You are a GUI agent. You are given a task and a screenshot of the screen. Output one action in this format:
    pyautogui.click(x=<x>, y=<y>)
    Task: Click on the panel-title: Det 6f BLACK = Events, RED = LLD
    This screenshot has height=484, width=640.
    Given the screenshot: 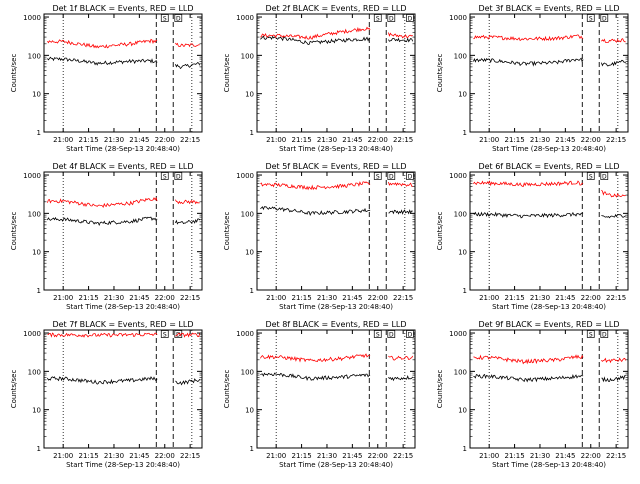 What is the action you would take?
    pyautogui.click(x=548, y=166)
    